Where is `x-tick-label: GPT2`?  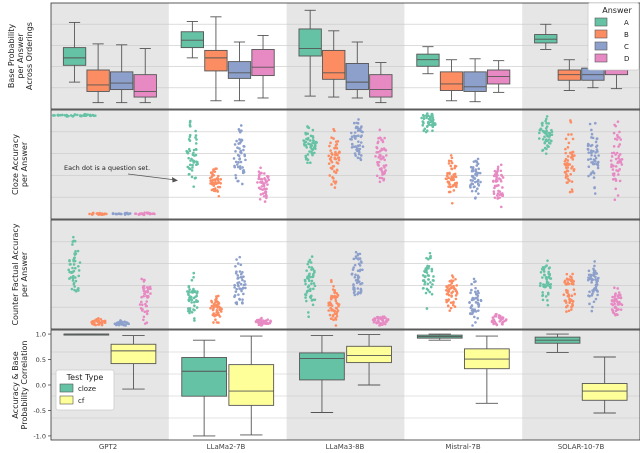
x-tick-label: GPT2 is located at coordinates (108, 447).